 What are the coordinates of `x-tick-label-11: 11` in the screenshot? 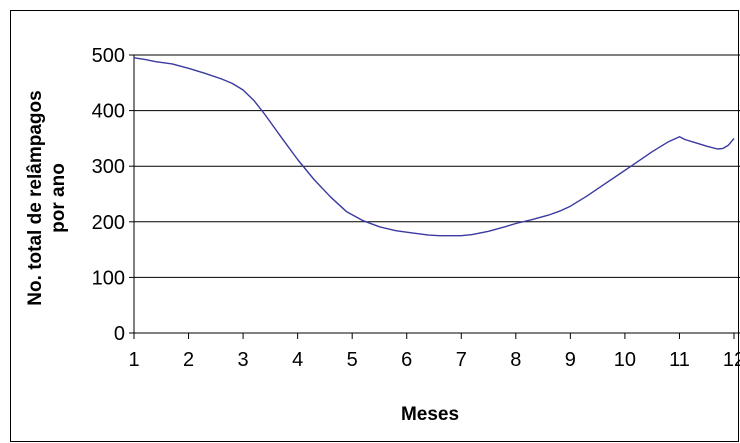 It's located at (679, 360).